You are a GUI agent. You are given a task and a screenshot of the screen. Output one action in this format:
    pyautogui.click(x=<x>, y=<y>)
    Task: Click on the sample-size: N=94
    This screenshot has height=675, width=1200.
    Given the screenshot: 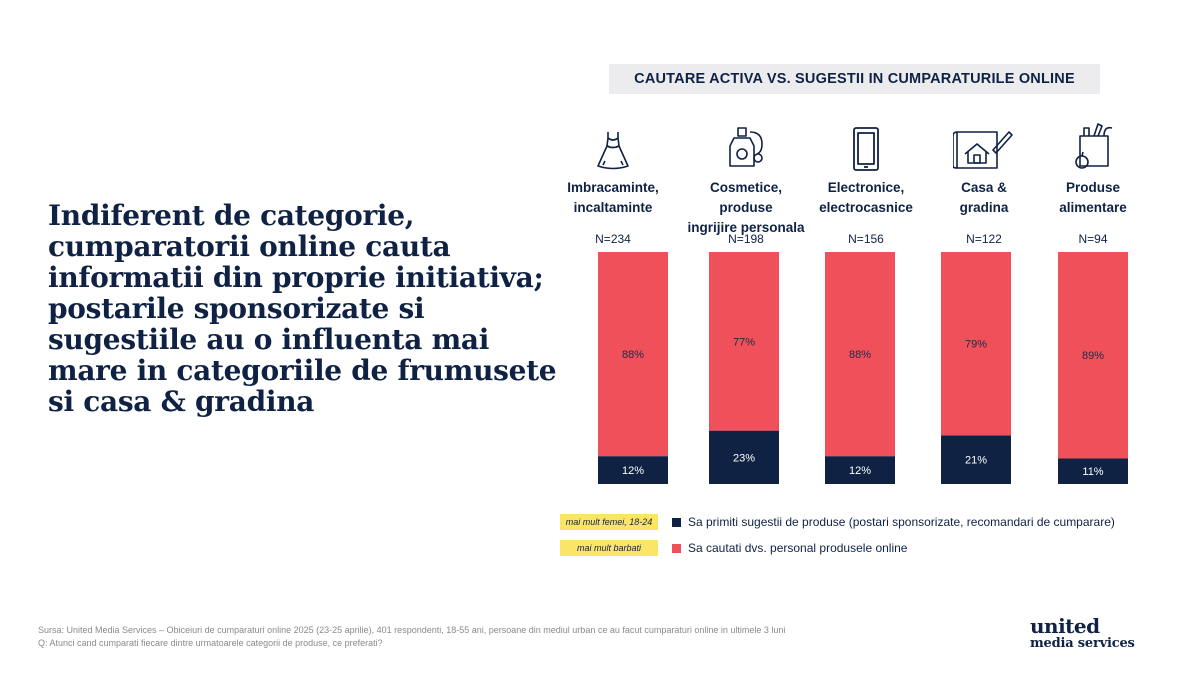 What is the action you would take?
    pyautogui.click(x=1093, y=239)
    